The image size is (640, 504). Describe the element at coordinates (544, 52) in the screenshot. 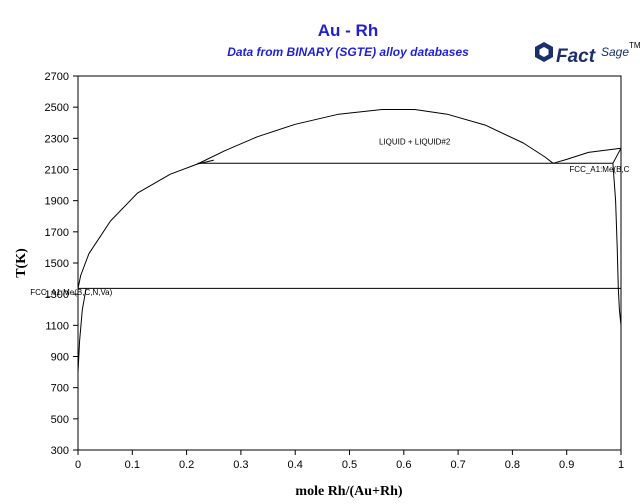

I see `factsage-logo-mark-icon` at that location.